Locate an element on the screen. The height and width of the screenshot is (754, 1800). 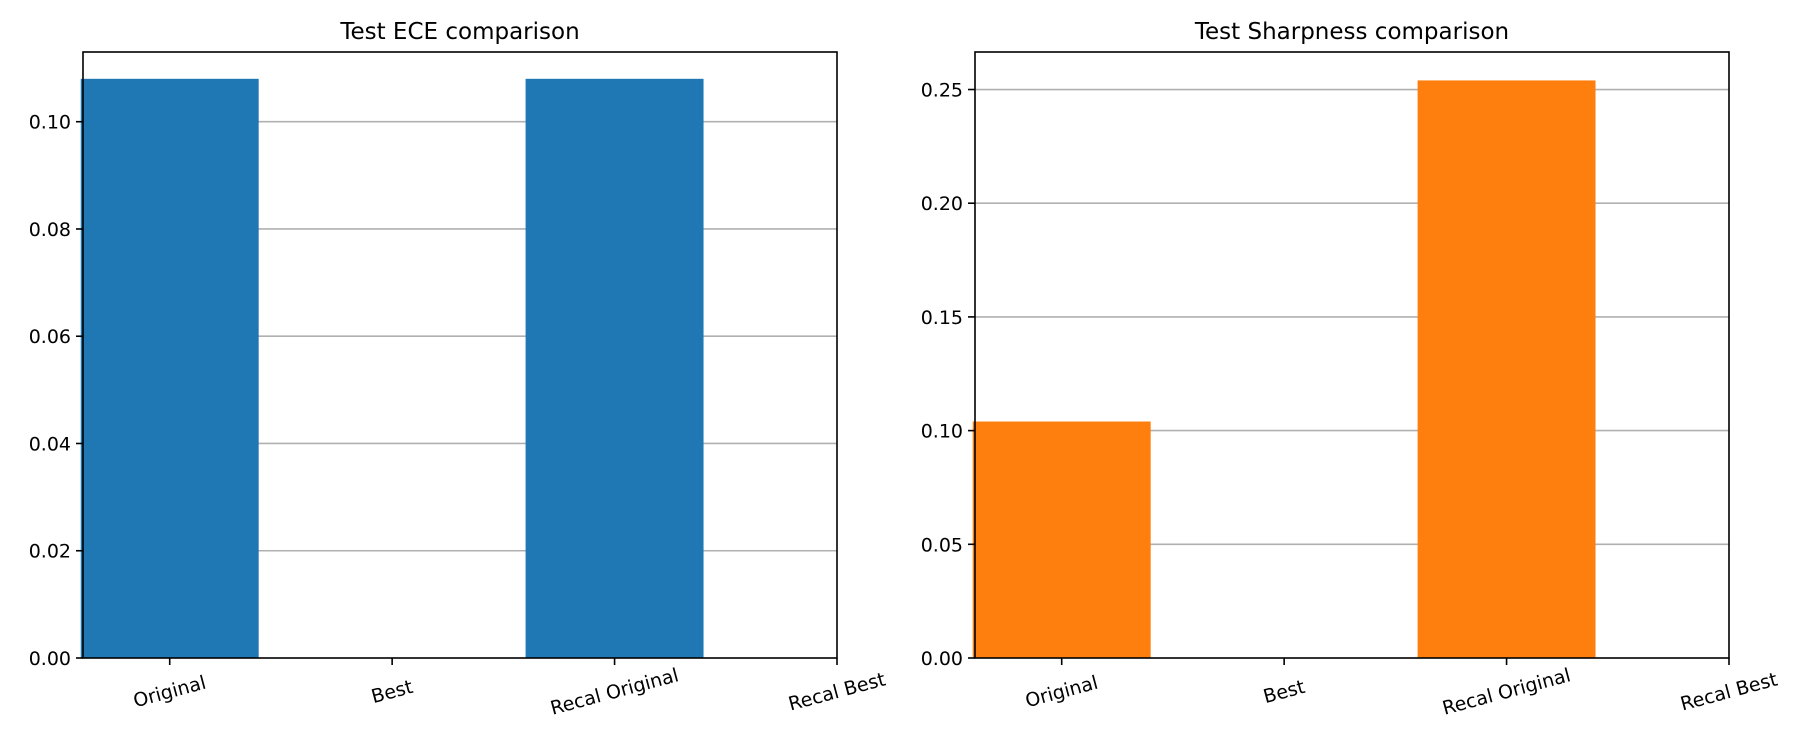
sharpness-chart-title: Test Sharpness comparison is located at coordinates (1351, 32).